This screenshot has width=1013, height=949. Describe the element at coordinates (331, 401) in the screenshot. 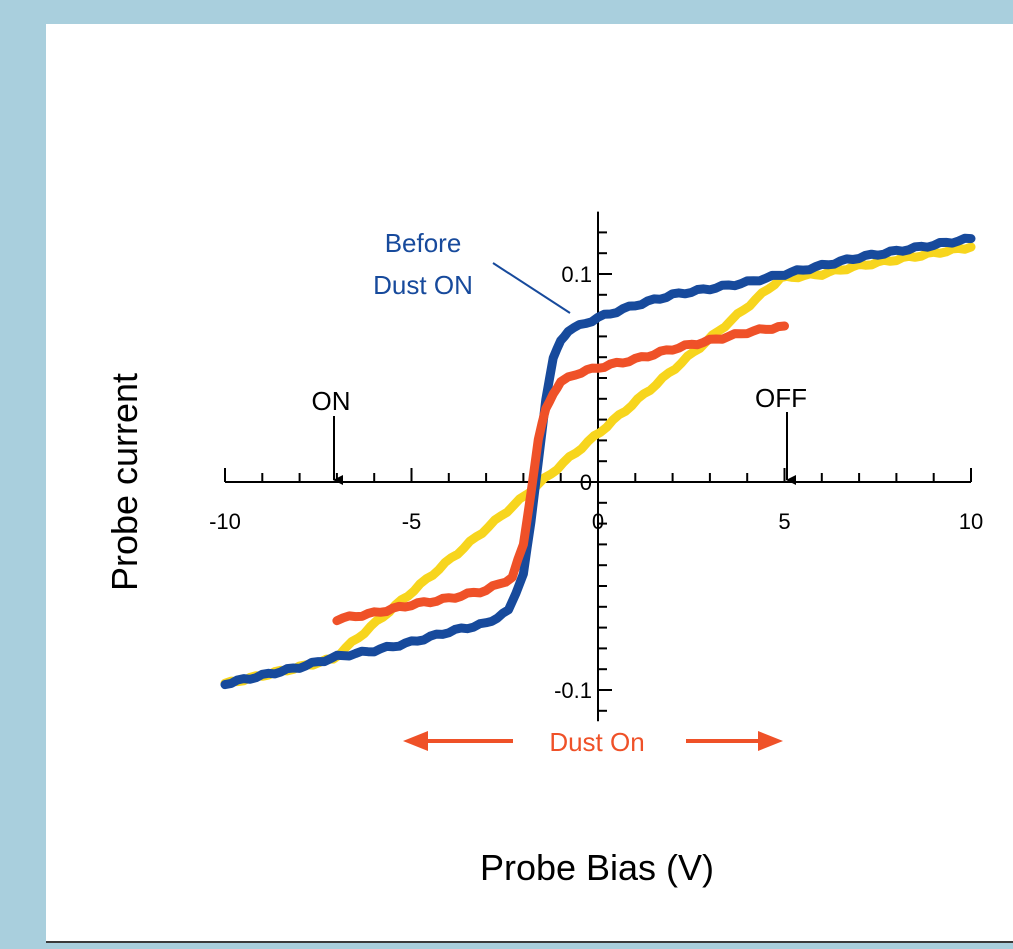

I see `annotation-on-label: ON` at that location.